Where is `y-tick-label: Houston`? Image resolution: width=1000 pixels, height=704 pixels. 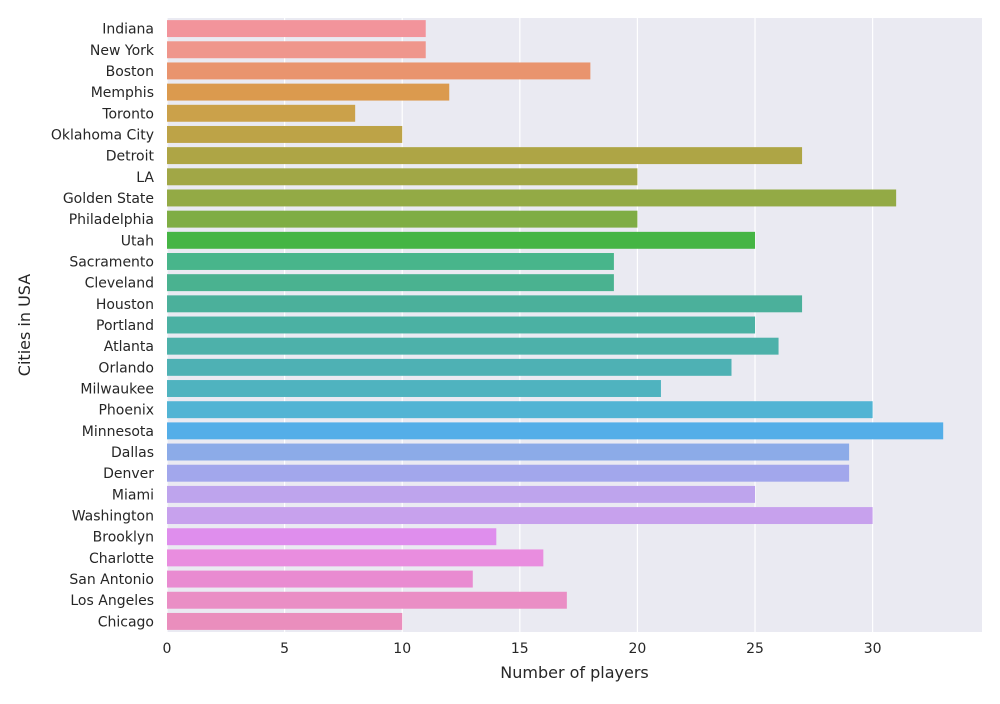
y-tick-label: Houston is located at coordinates (125, 305).